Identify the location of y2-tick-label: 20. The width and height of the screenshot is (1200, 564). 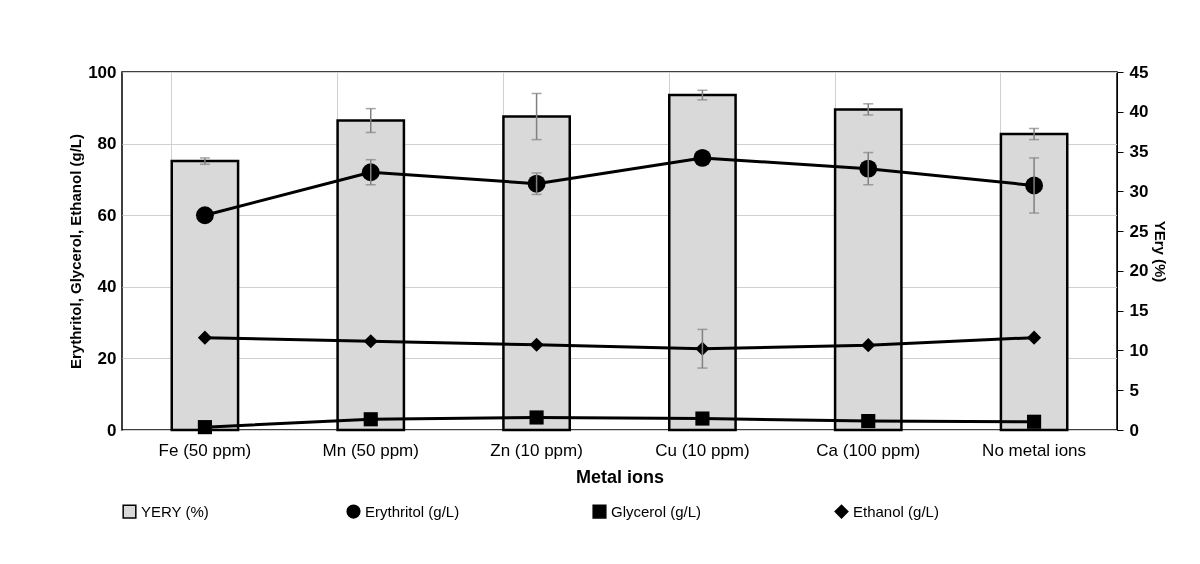
(1139, 271).